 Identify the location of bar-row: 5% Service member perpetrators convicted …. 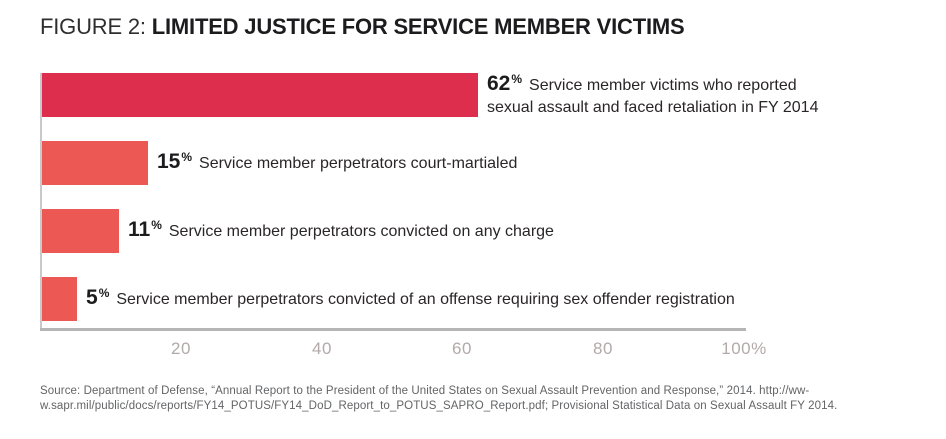
(481, 299).